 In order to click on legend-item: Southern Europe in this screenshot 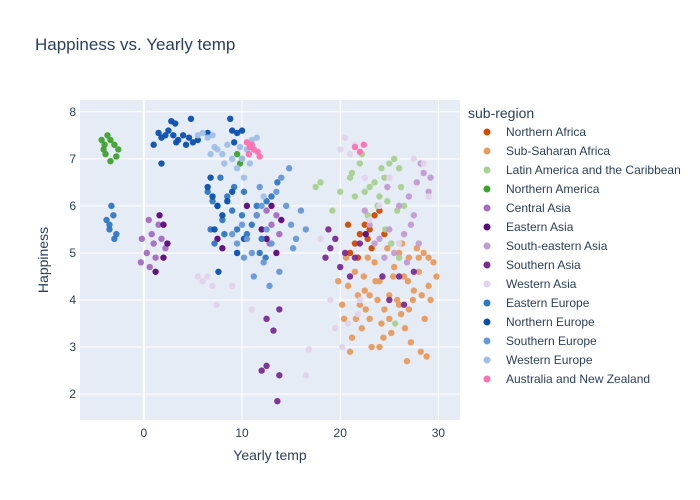, I will do `click(540, 341)`.